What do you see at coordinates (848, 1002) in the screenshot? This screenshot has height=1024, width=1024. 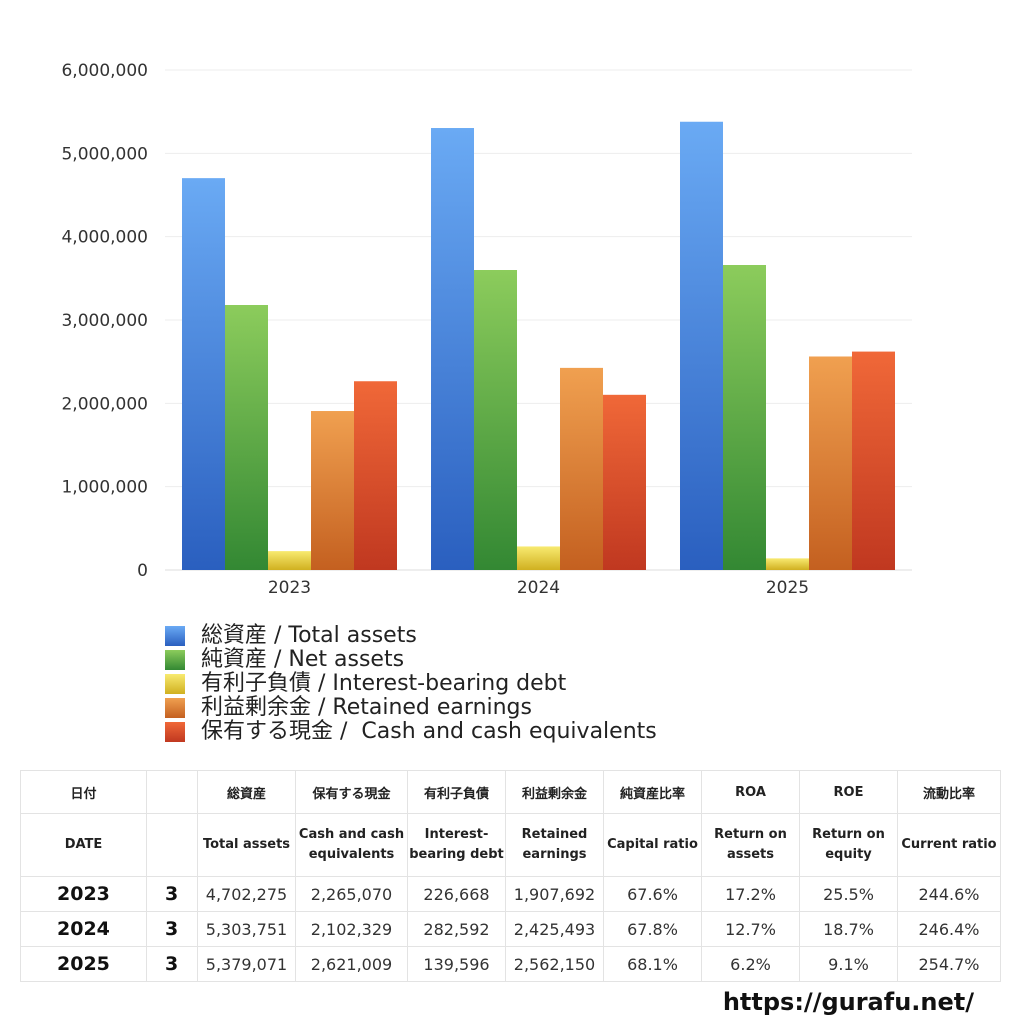 I see `site-url: https://gurafu.net/` at bounding box center [848, 1002].